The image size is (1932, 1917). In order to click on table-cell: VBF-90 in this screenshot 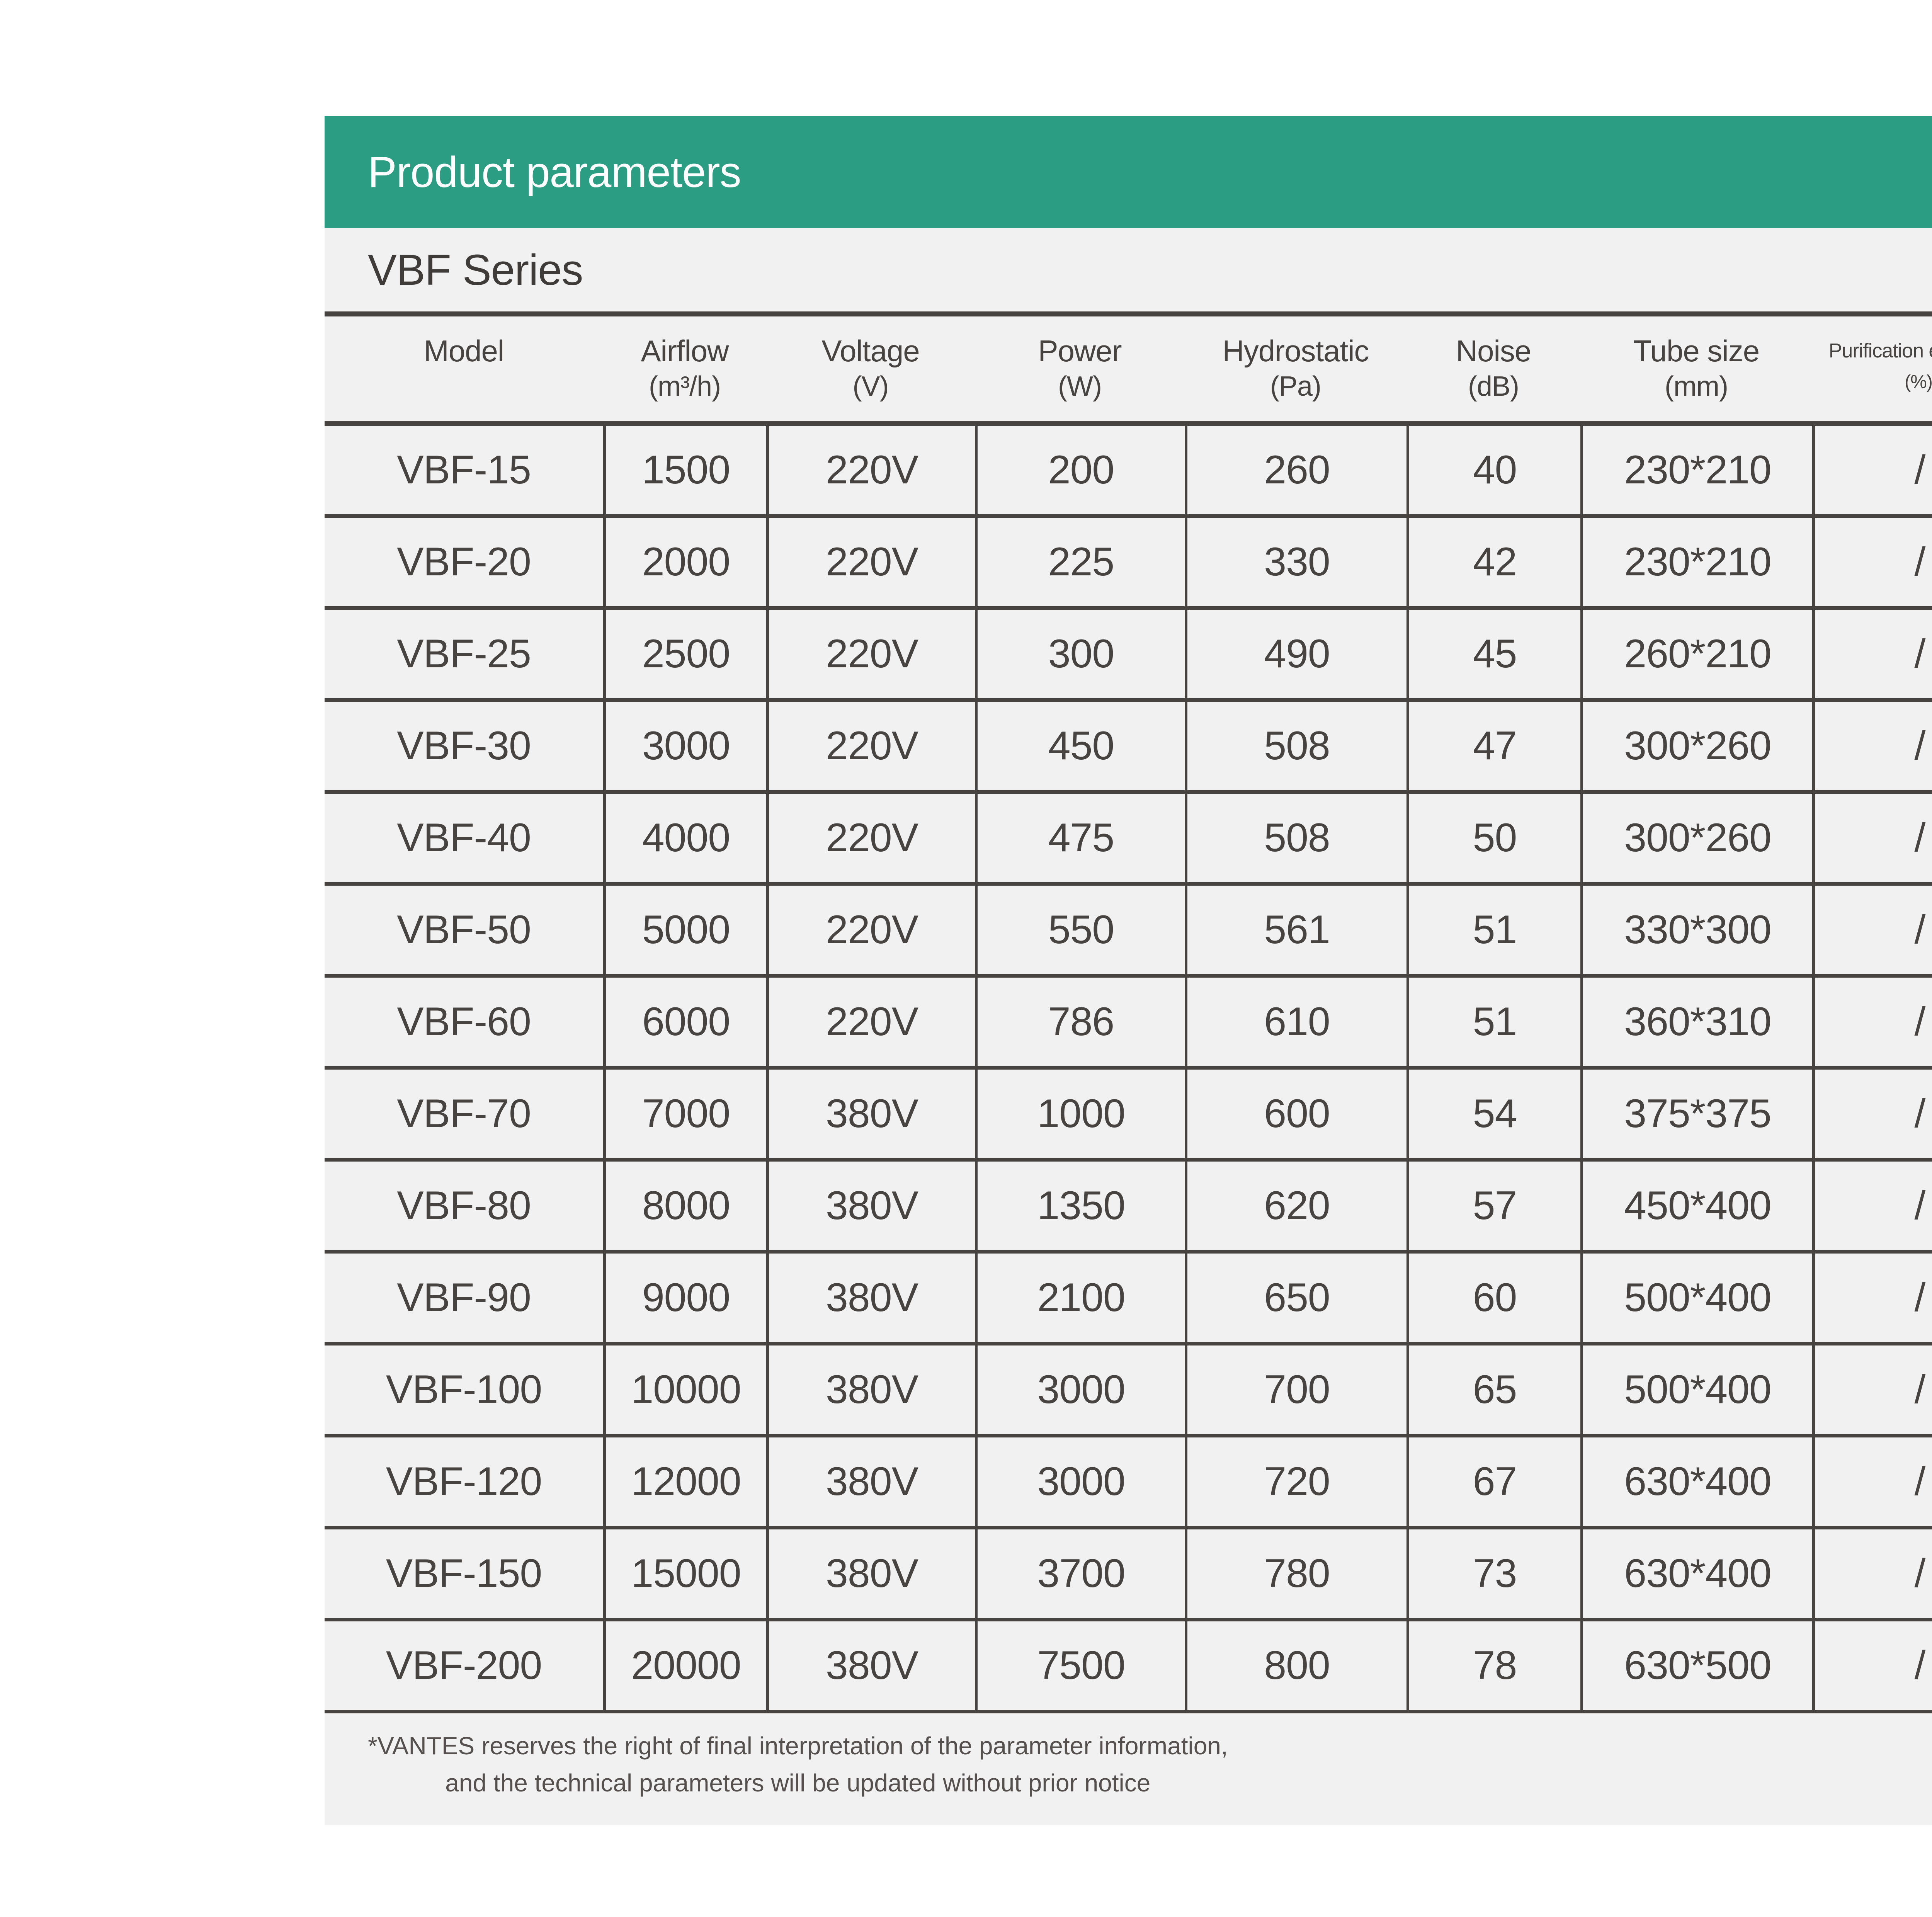, I will do `click(464, 1297)`.